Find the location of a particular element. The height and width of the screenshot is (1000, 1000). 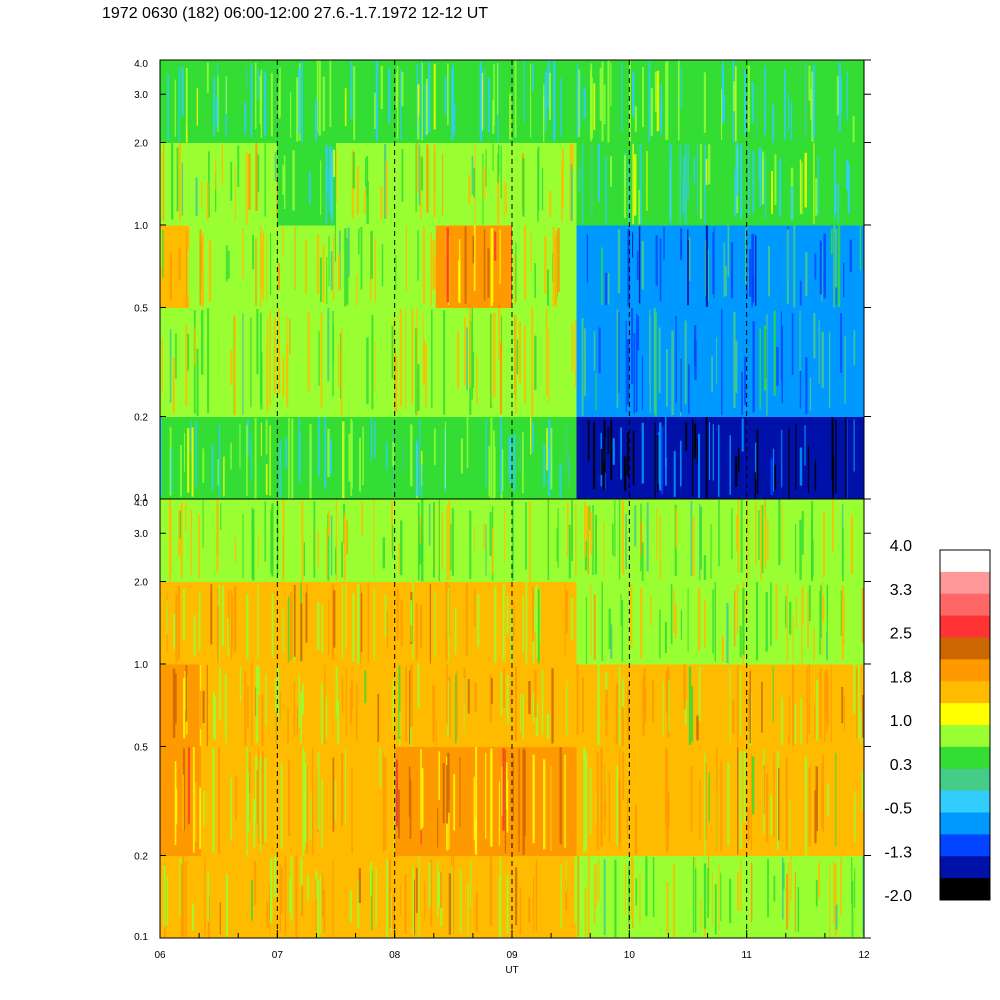

xtick-label: 11 is located at coordinates (746, 955).